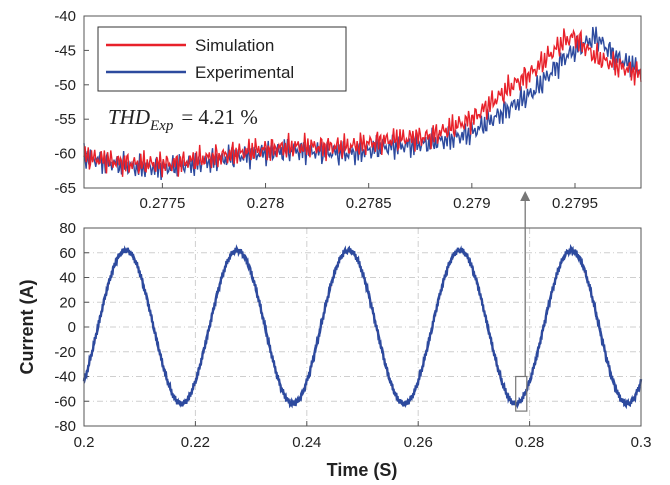  I want to click on main-x-tick-label: 0.2, so click(84, 442).